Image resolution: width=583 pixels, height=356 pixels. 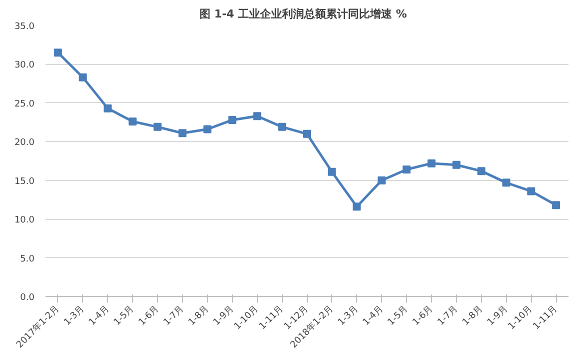 I want to click on y-tick-label: 30.0, so click(x=24, y=65).